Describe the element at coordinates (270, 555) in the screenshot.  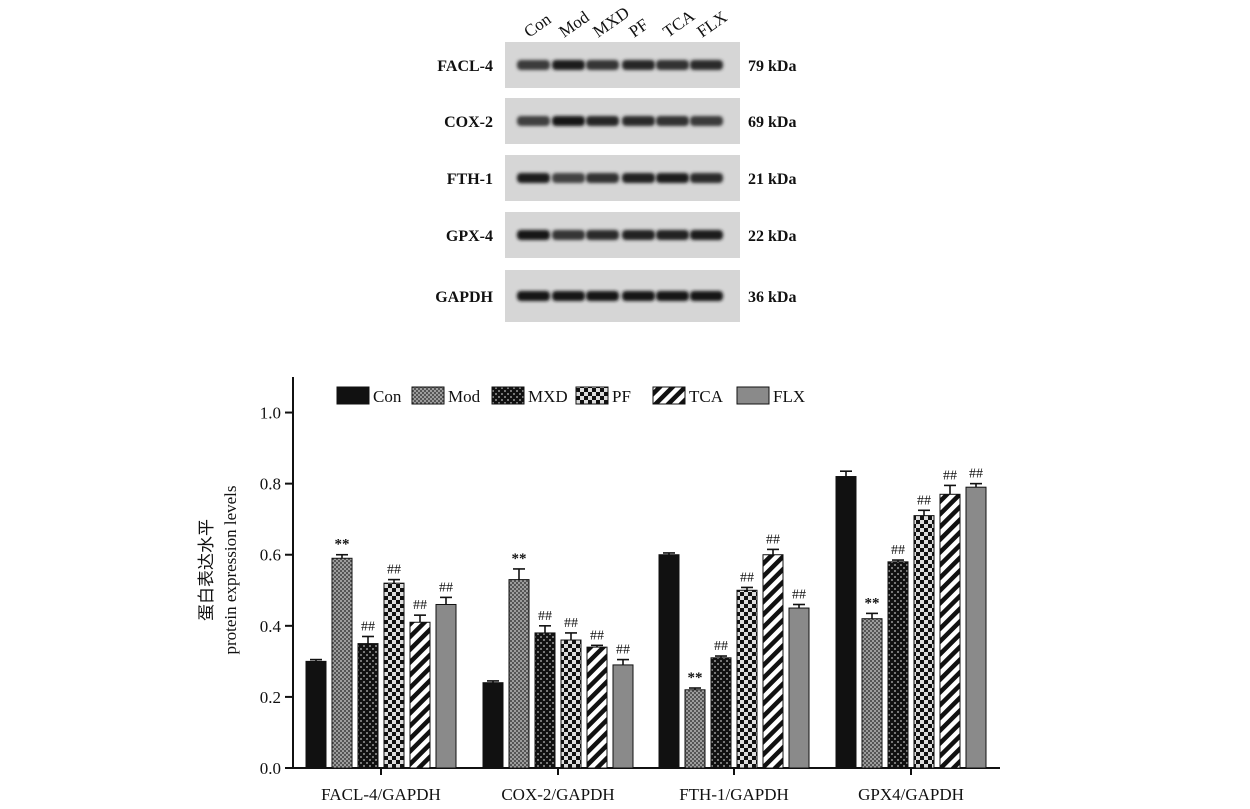
I see `y-tick-label: 0.6` at that location.